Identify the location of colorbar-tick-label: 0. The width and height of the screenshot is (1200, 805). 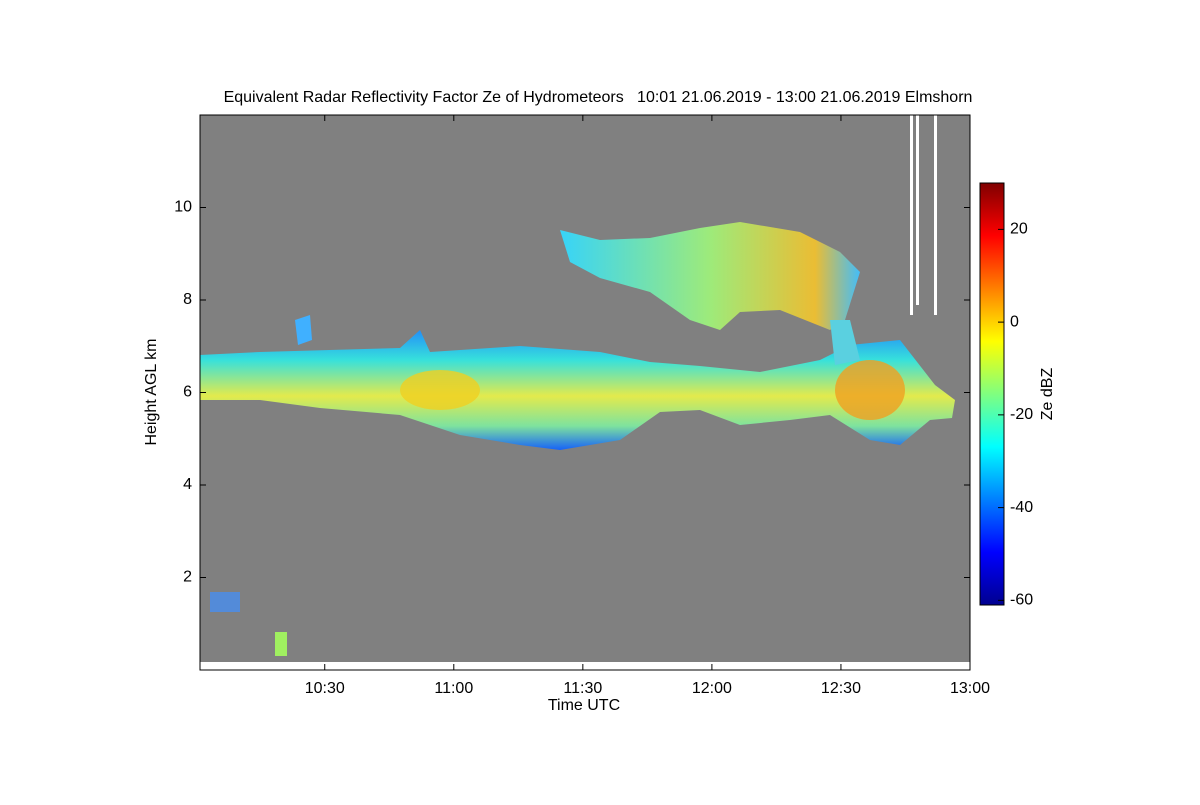
(1014, 321).